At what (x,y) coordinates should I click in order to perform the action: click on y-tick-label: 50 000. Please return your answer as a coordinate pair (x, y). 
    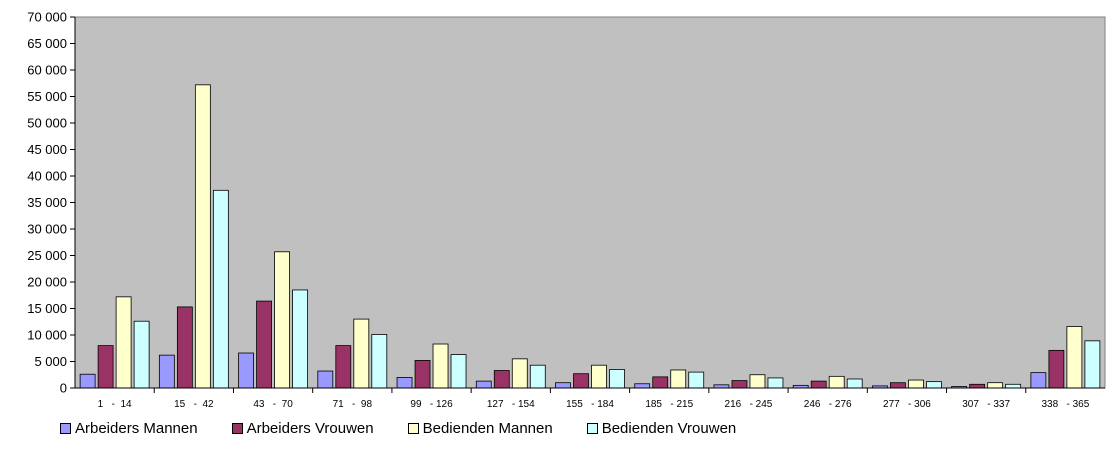
    Looking at the image, I should click on (47, 123).